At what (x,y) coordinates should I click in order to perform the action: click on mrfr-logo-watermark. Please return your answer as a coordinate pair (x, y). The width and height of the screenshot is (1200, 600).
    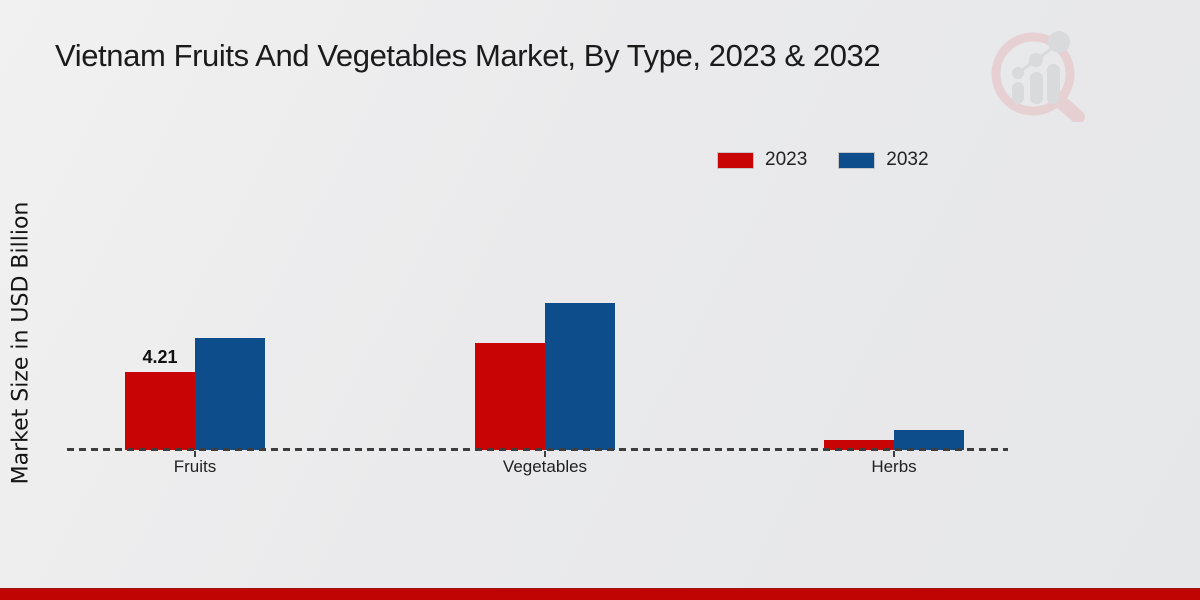
    Looking at the image, I should click on (1040, 75).